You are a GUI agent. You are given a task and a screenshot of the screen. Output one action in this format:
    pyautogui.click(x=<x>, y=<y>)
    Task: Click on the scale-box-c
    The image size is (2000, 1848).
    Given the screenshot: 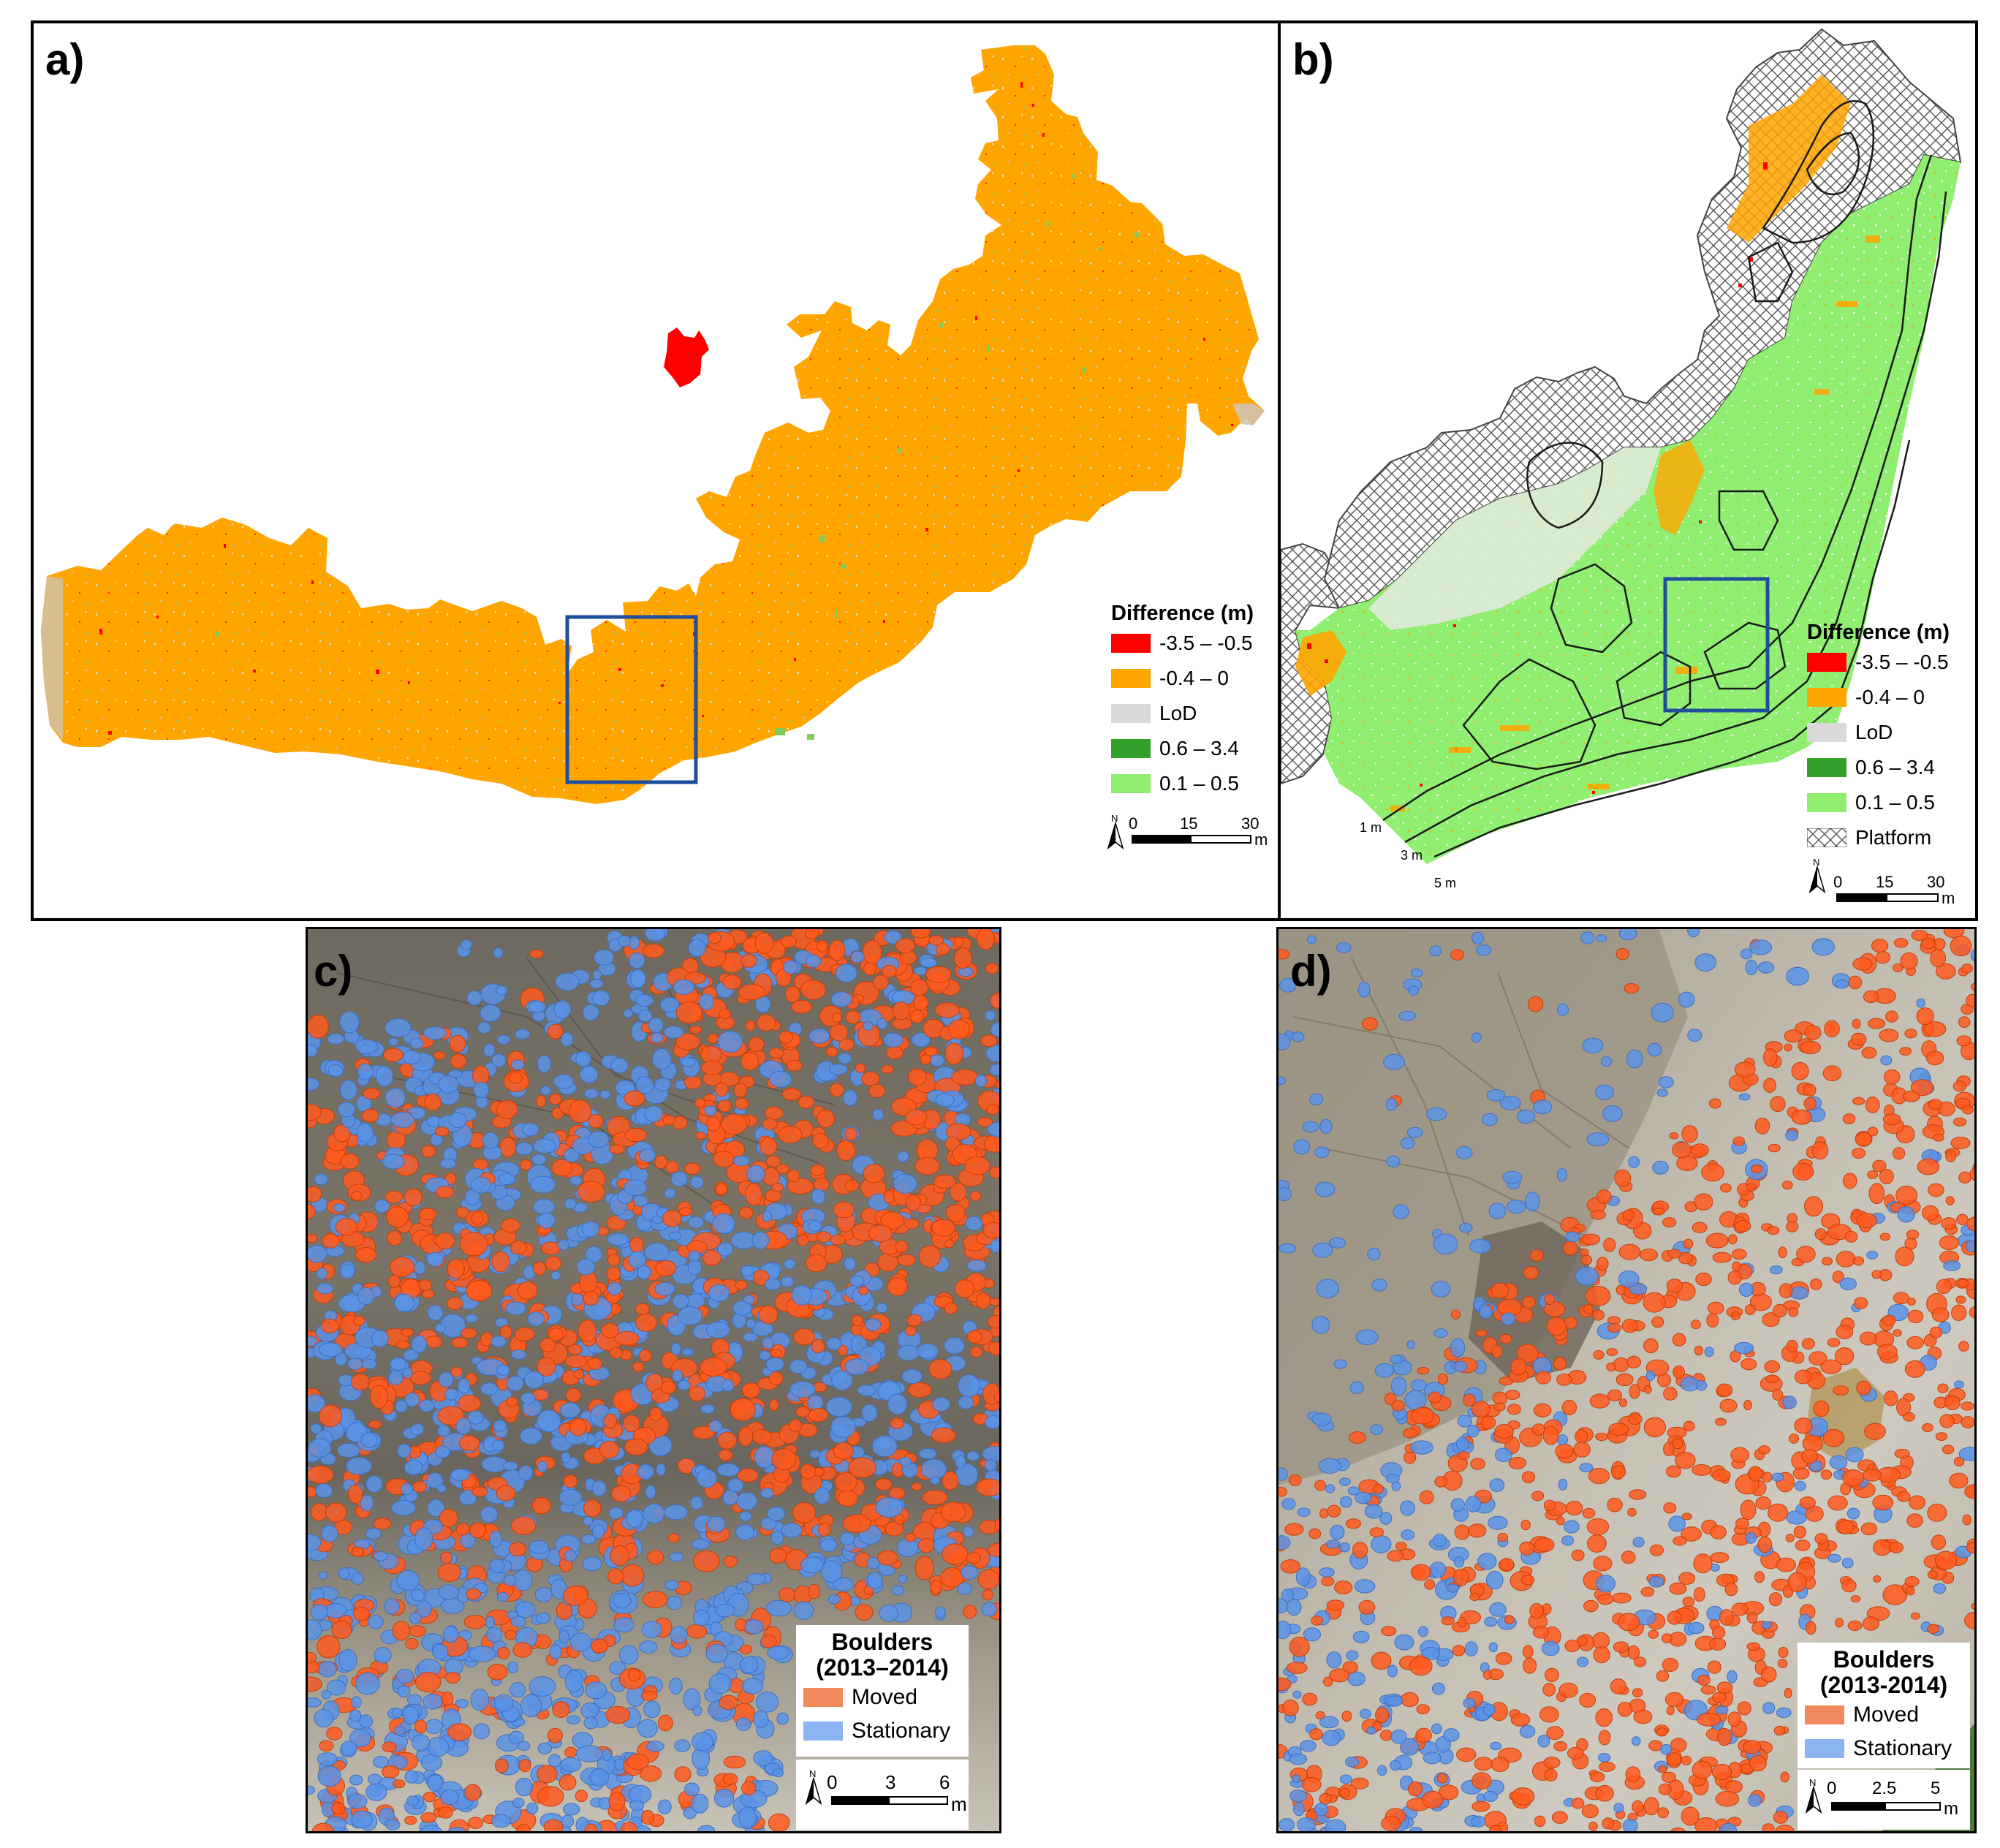 What is the action you would take?
    pyautogui.click(x=882, y=1795)
    